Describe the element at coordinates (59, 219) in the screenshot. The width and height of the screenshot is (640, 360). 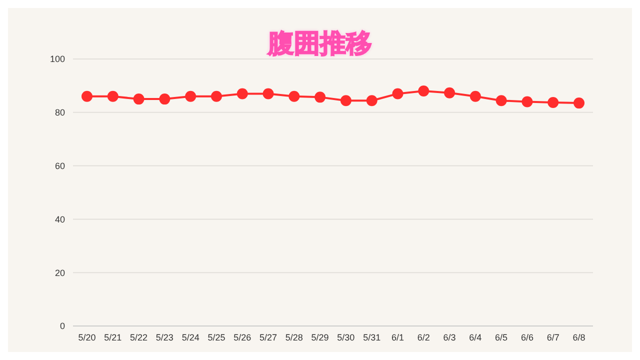
I see `y-tick-label: 40` at that location.